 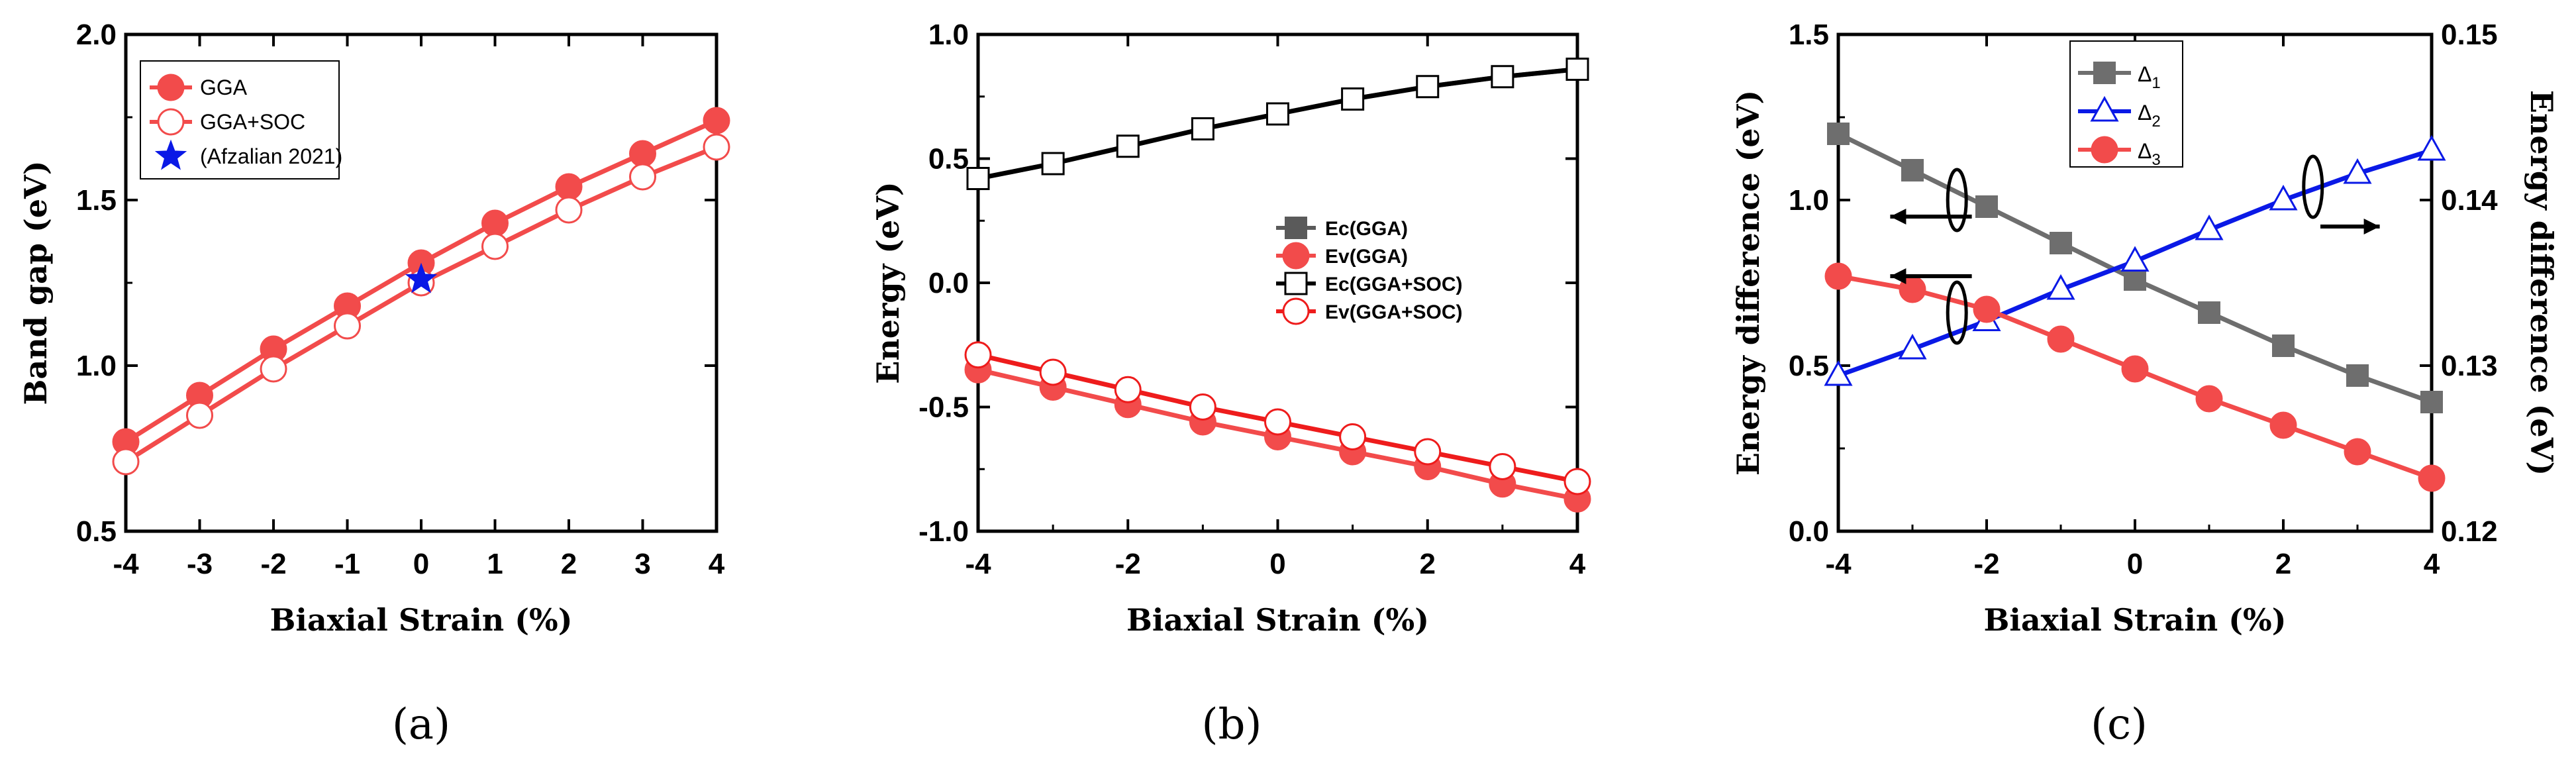 What do you see at coordinates (421, 724) in the screenshot?
I see `panel-label: (a)` at bounding box center [421, 724].